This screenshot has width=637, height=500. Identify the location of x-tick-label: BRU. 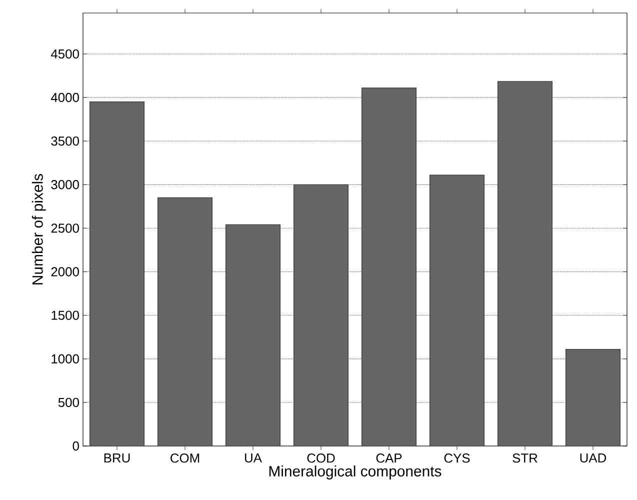
(117, 458).